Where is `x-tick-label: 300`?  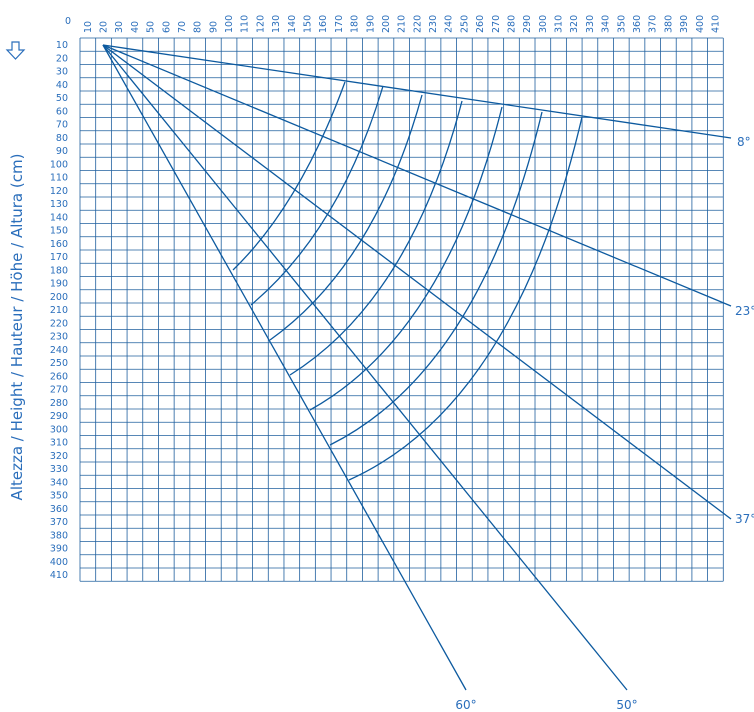
x-tick-label: 300 is located at coordinates (543, 24).